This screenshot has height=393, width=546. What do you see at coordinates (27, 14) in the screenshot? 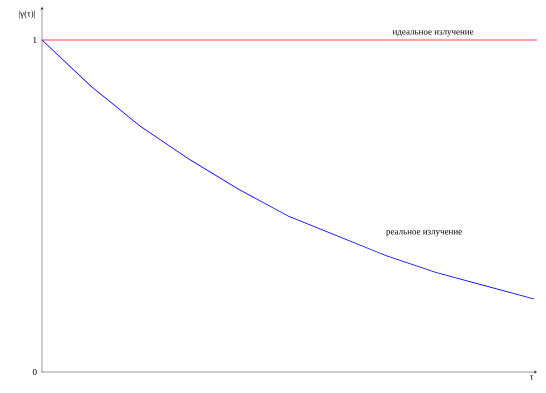
I see `y-axis-title: |γ(τ)|` at bounding box center [27, 14].